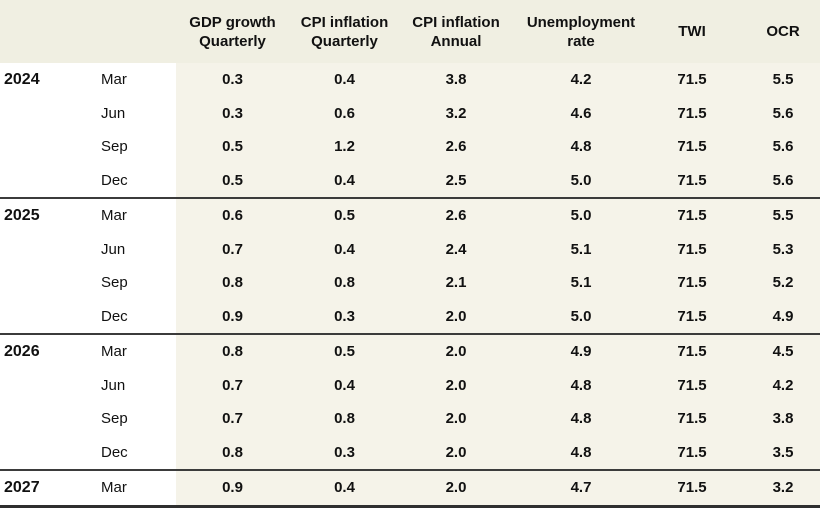  What do you see at coordinates (232, 215) in the screenshot?
I see `cell-gdp-growth: 0.6` at bounding box center [232, 215].